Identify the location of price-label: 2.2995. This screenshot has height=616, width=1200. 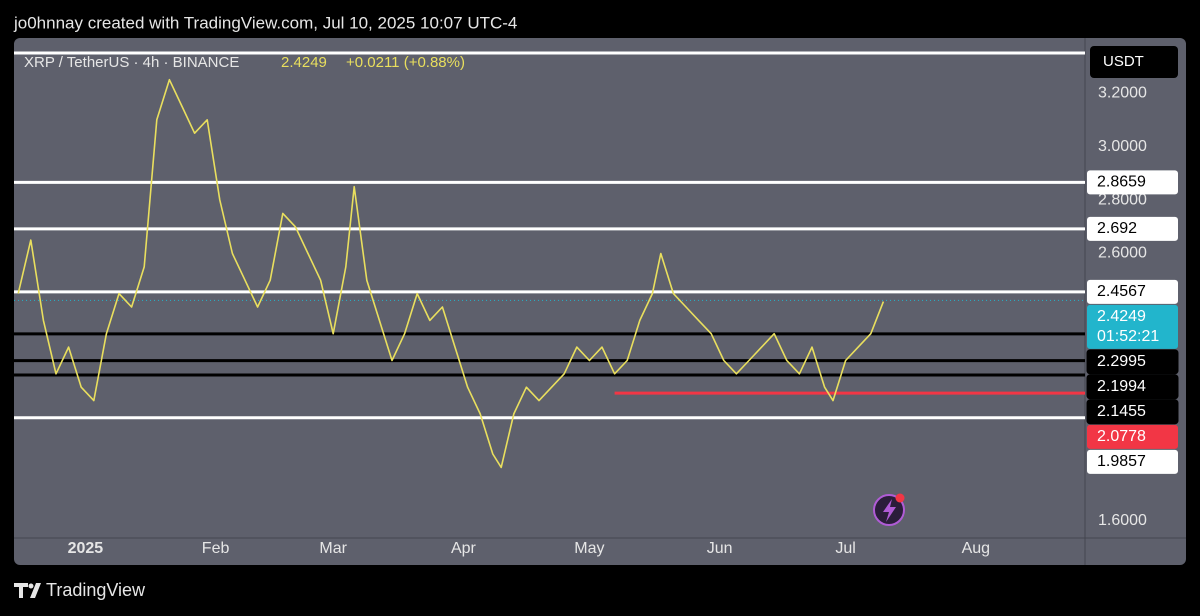
(1121, 361).